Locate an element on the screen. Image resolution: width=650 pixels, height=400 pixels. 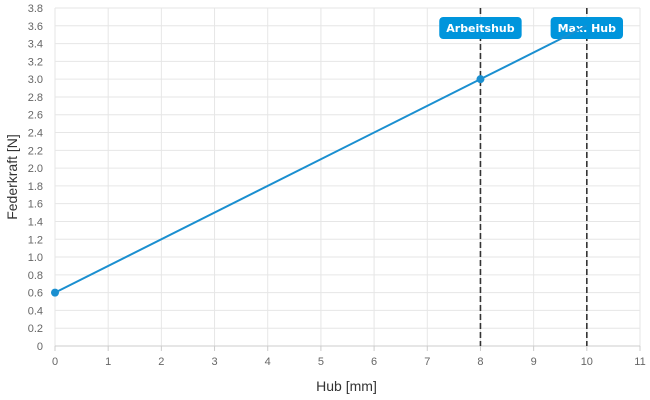
y-axis-title: Federkraft [N] is located at coordinates (12, 177).